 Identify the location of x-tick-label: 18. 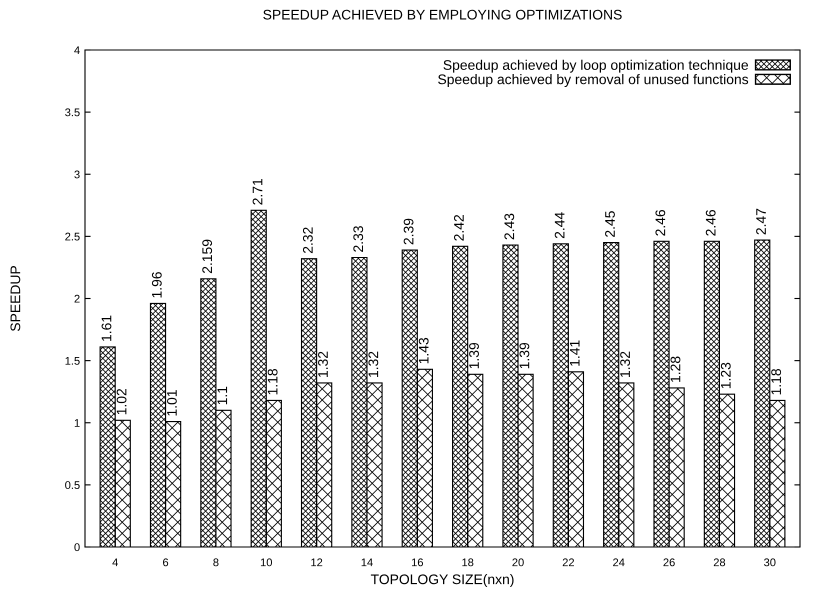
(468, 562).